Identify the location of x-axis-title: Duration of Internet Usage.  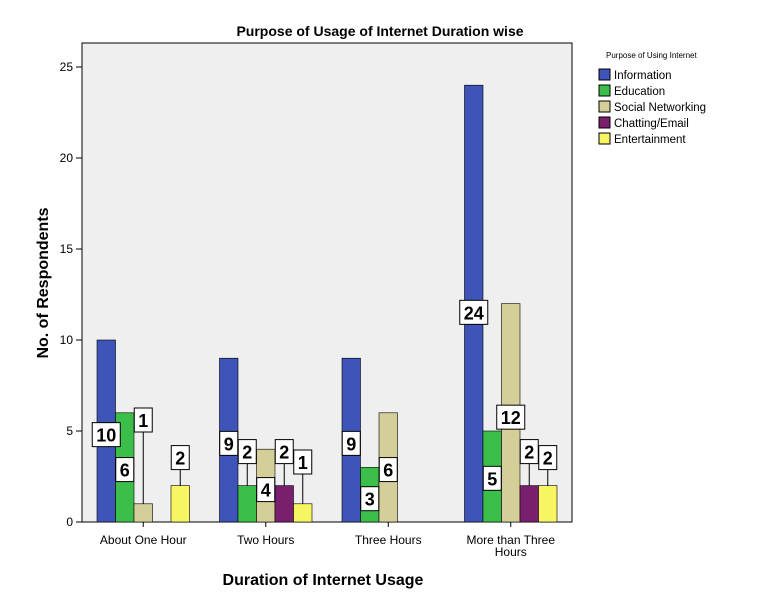
(323, 580).